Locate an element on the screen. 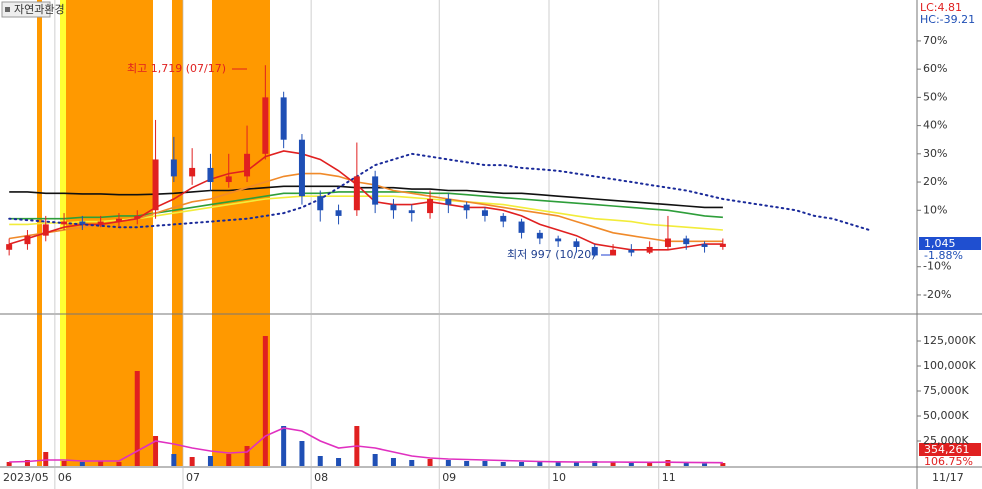 This screenshot has width=982, height=489. hc-label: HC:-39.21 is located at coordinates (947, 19).